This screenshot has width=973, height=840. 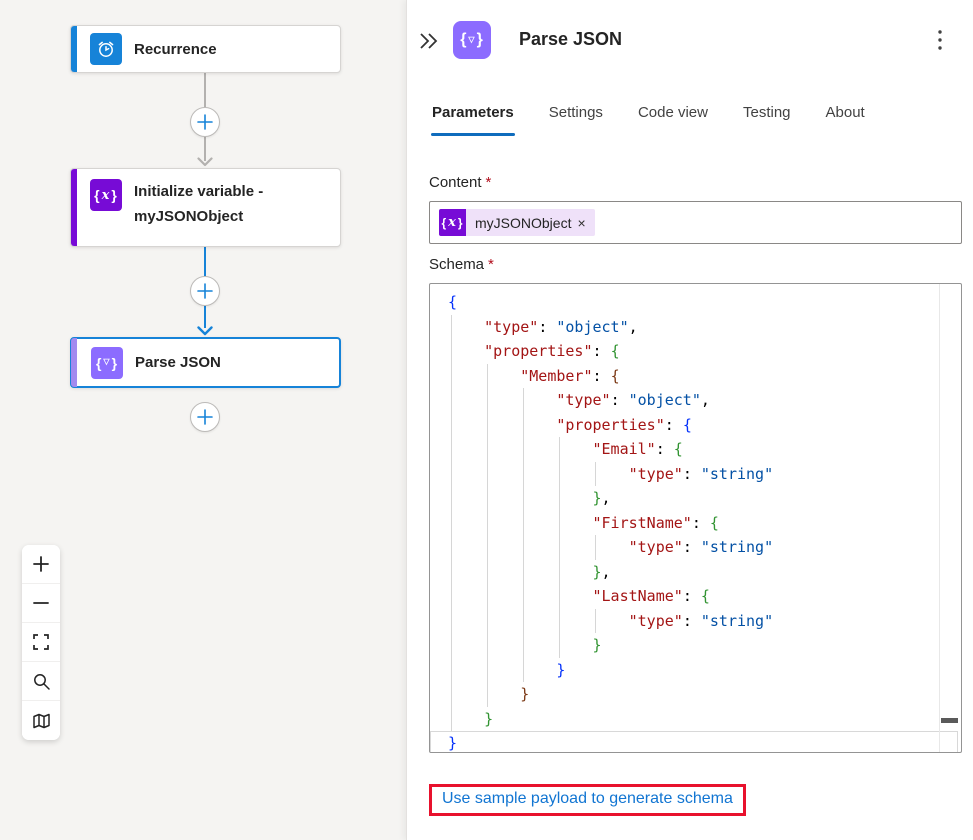 I want to click on collapse-panel-button, so click(x=432, y=41).